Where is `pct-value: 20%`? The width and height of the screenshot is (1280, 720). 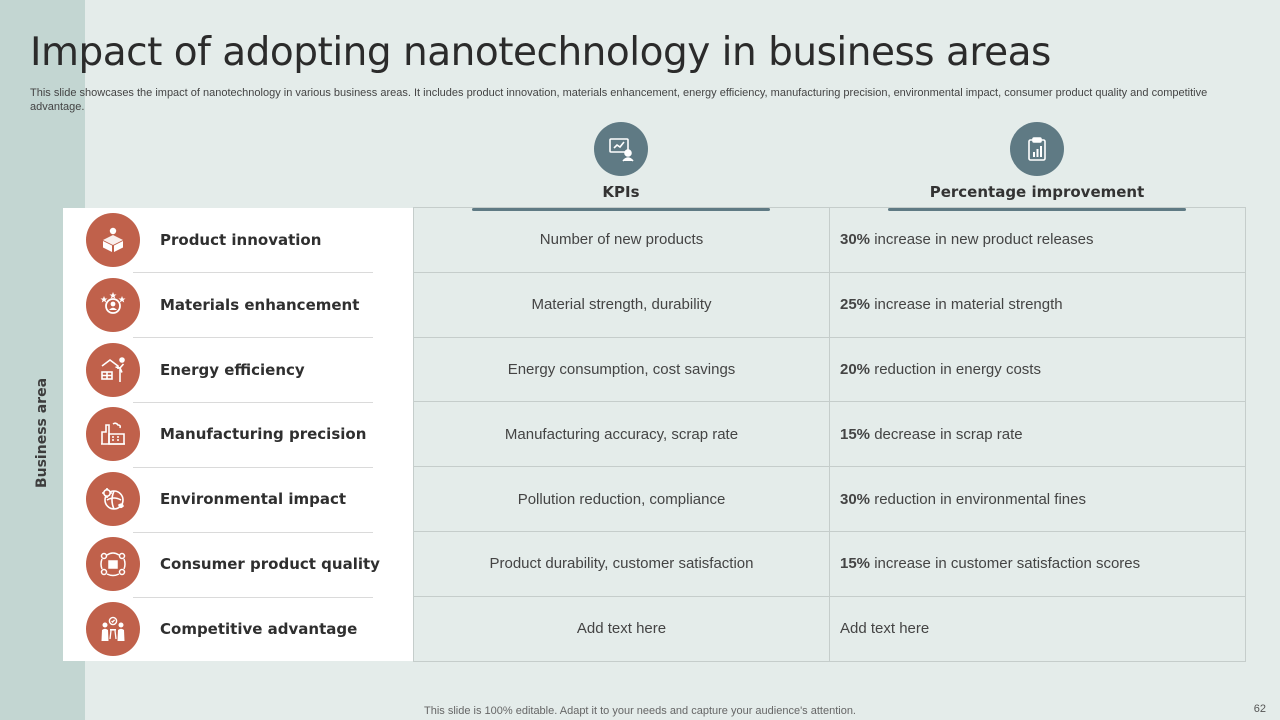 pct-value: 20% is located at coordinates (855, 369).